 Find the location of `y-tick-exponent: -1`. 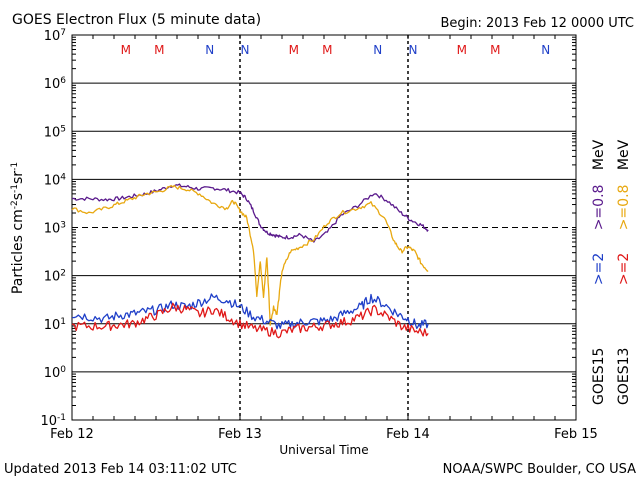

y-tick-exponent: -1 is located at coordinates (61, 418).